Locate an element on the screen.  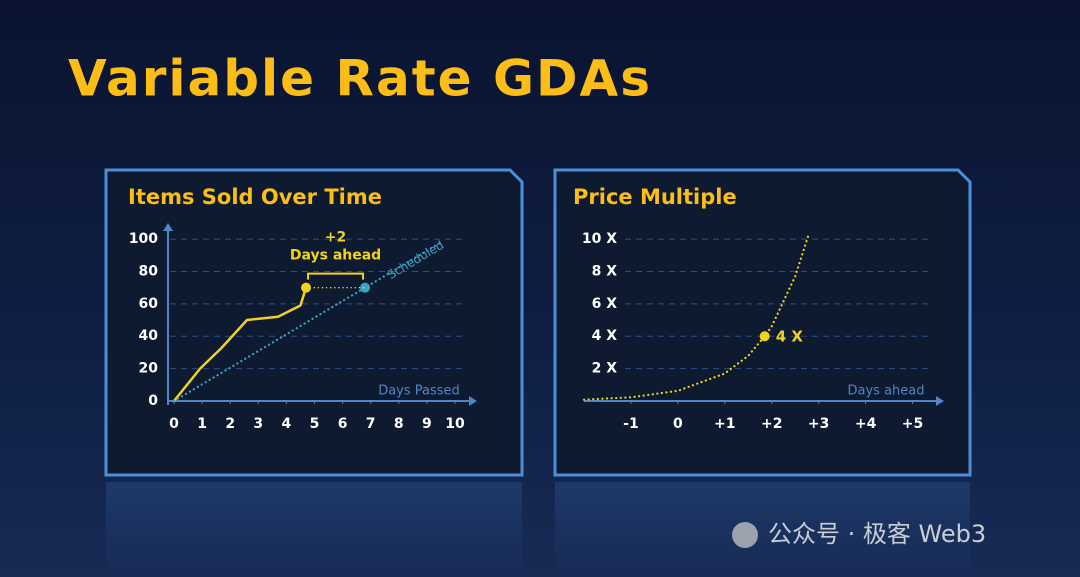
x-tick-label: 3 is located at coordinates (258, 424).